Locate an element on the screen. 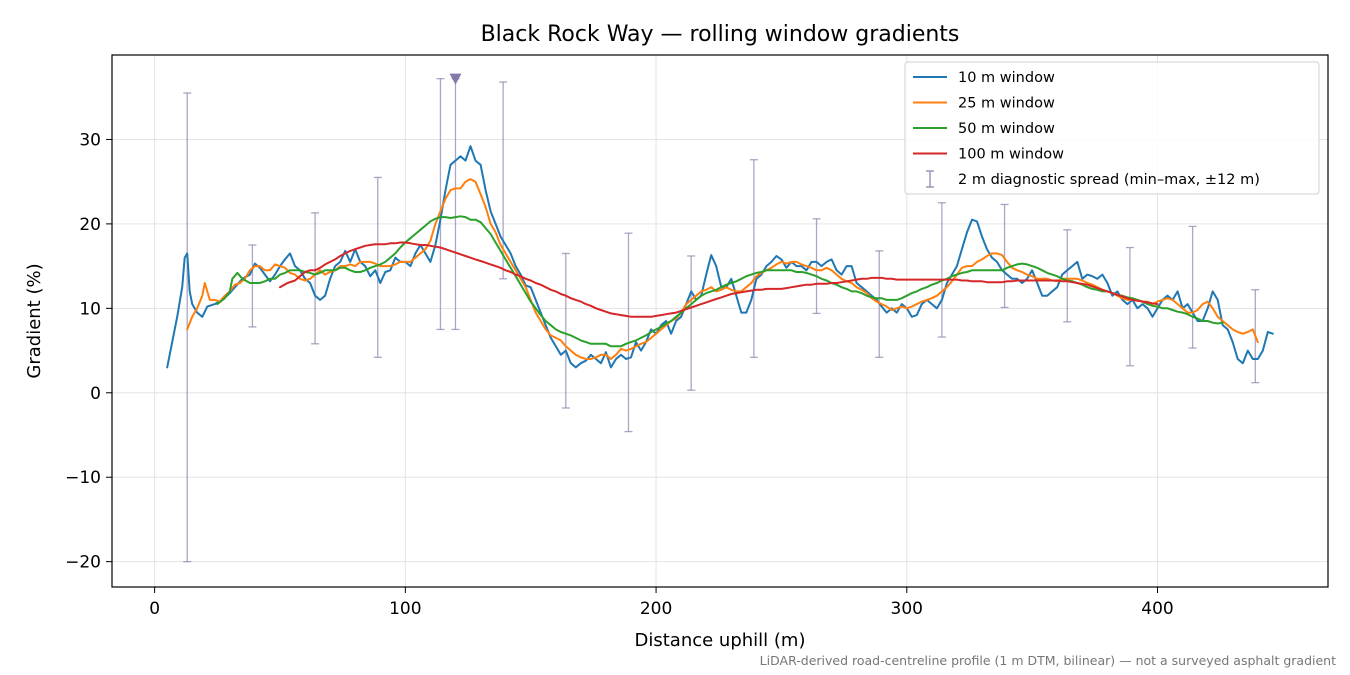 This screenshot has width=1350, height=675. legend-entry: 100 m window is located at coordinates (988, 155).